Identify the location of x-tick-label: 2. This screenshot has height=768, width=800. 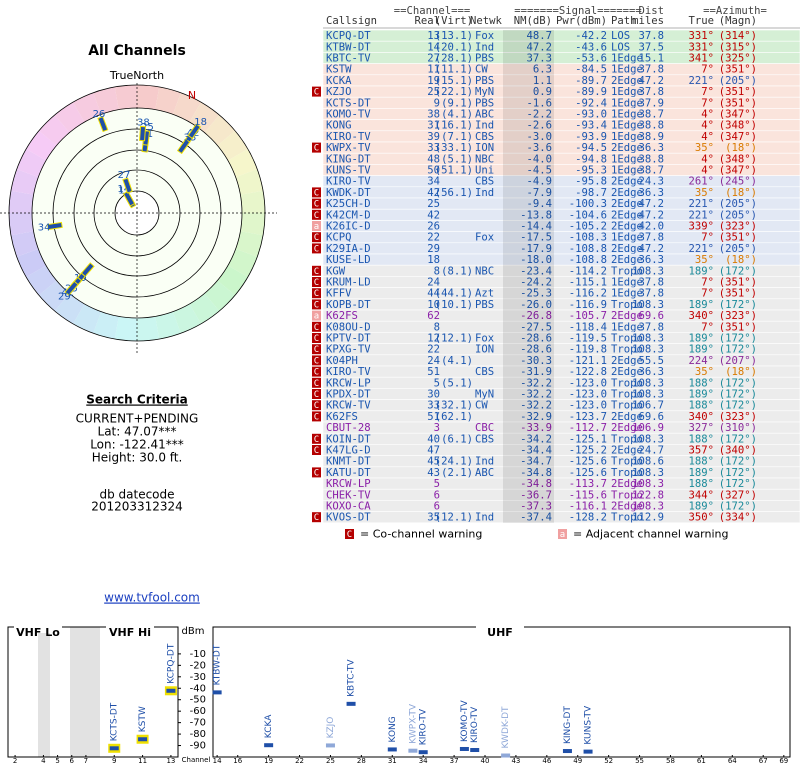
(15, 761).